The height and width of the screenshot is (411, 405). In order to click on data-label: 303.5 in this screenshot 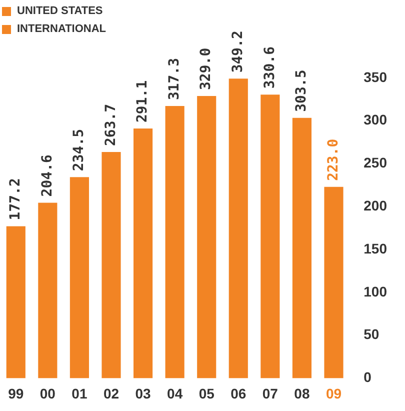, I will do `click(302, 91)`.